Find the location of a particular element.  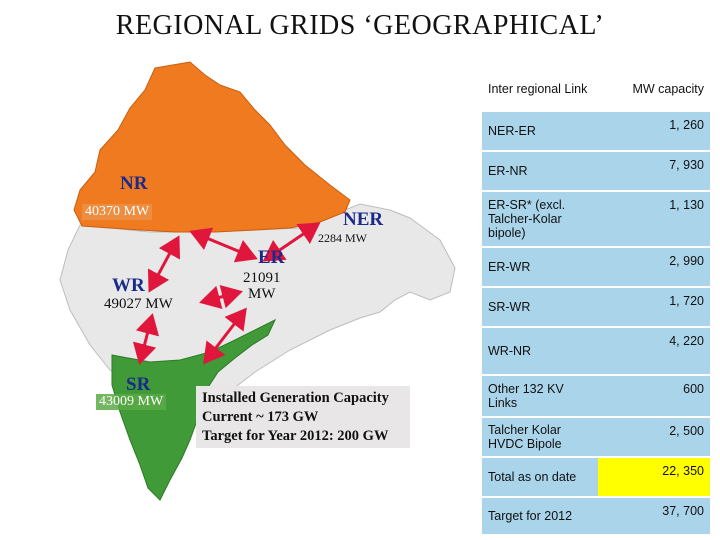

table-row: ER-WR 2, 990 is located at coordinates (596, 267).